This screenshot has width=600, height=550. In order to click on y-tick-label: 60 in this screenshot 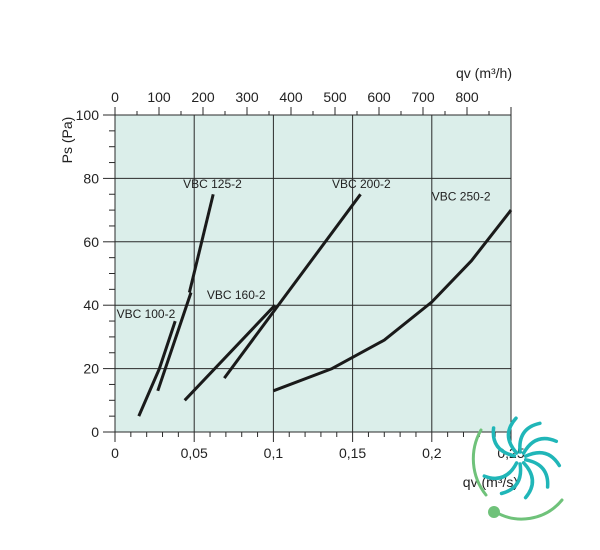, I will do `click(91, 242)`.